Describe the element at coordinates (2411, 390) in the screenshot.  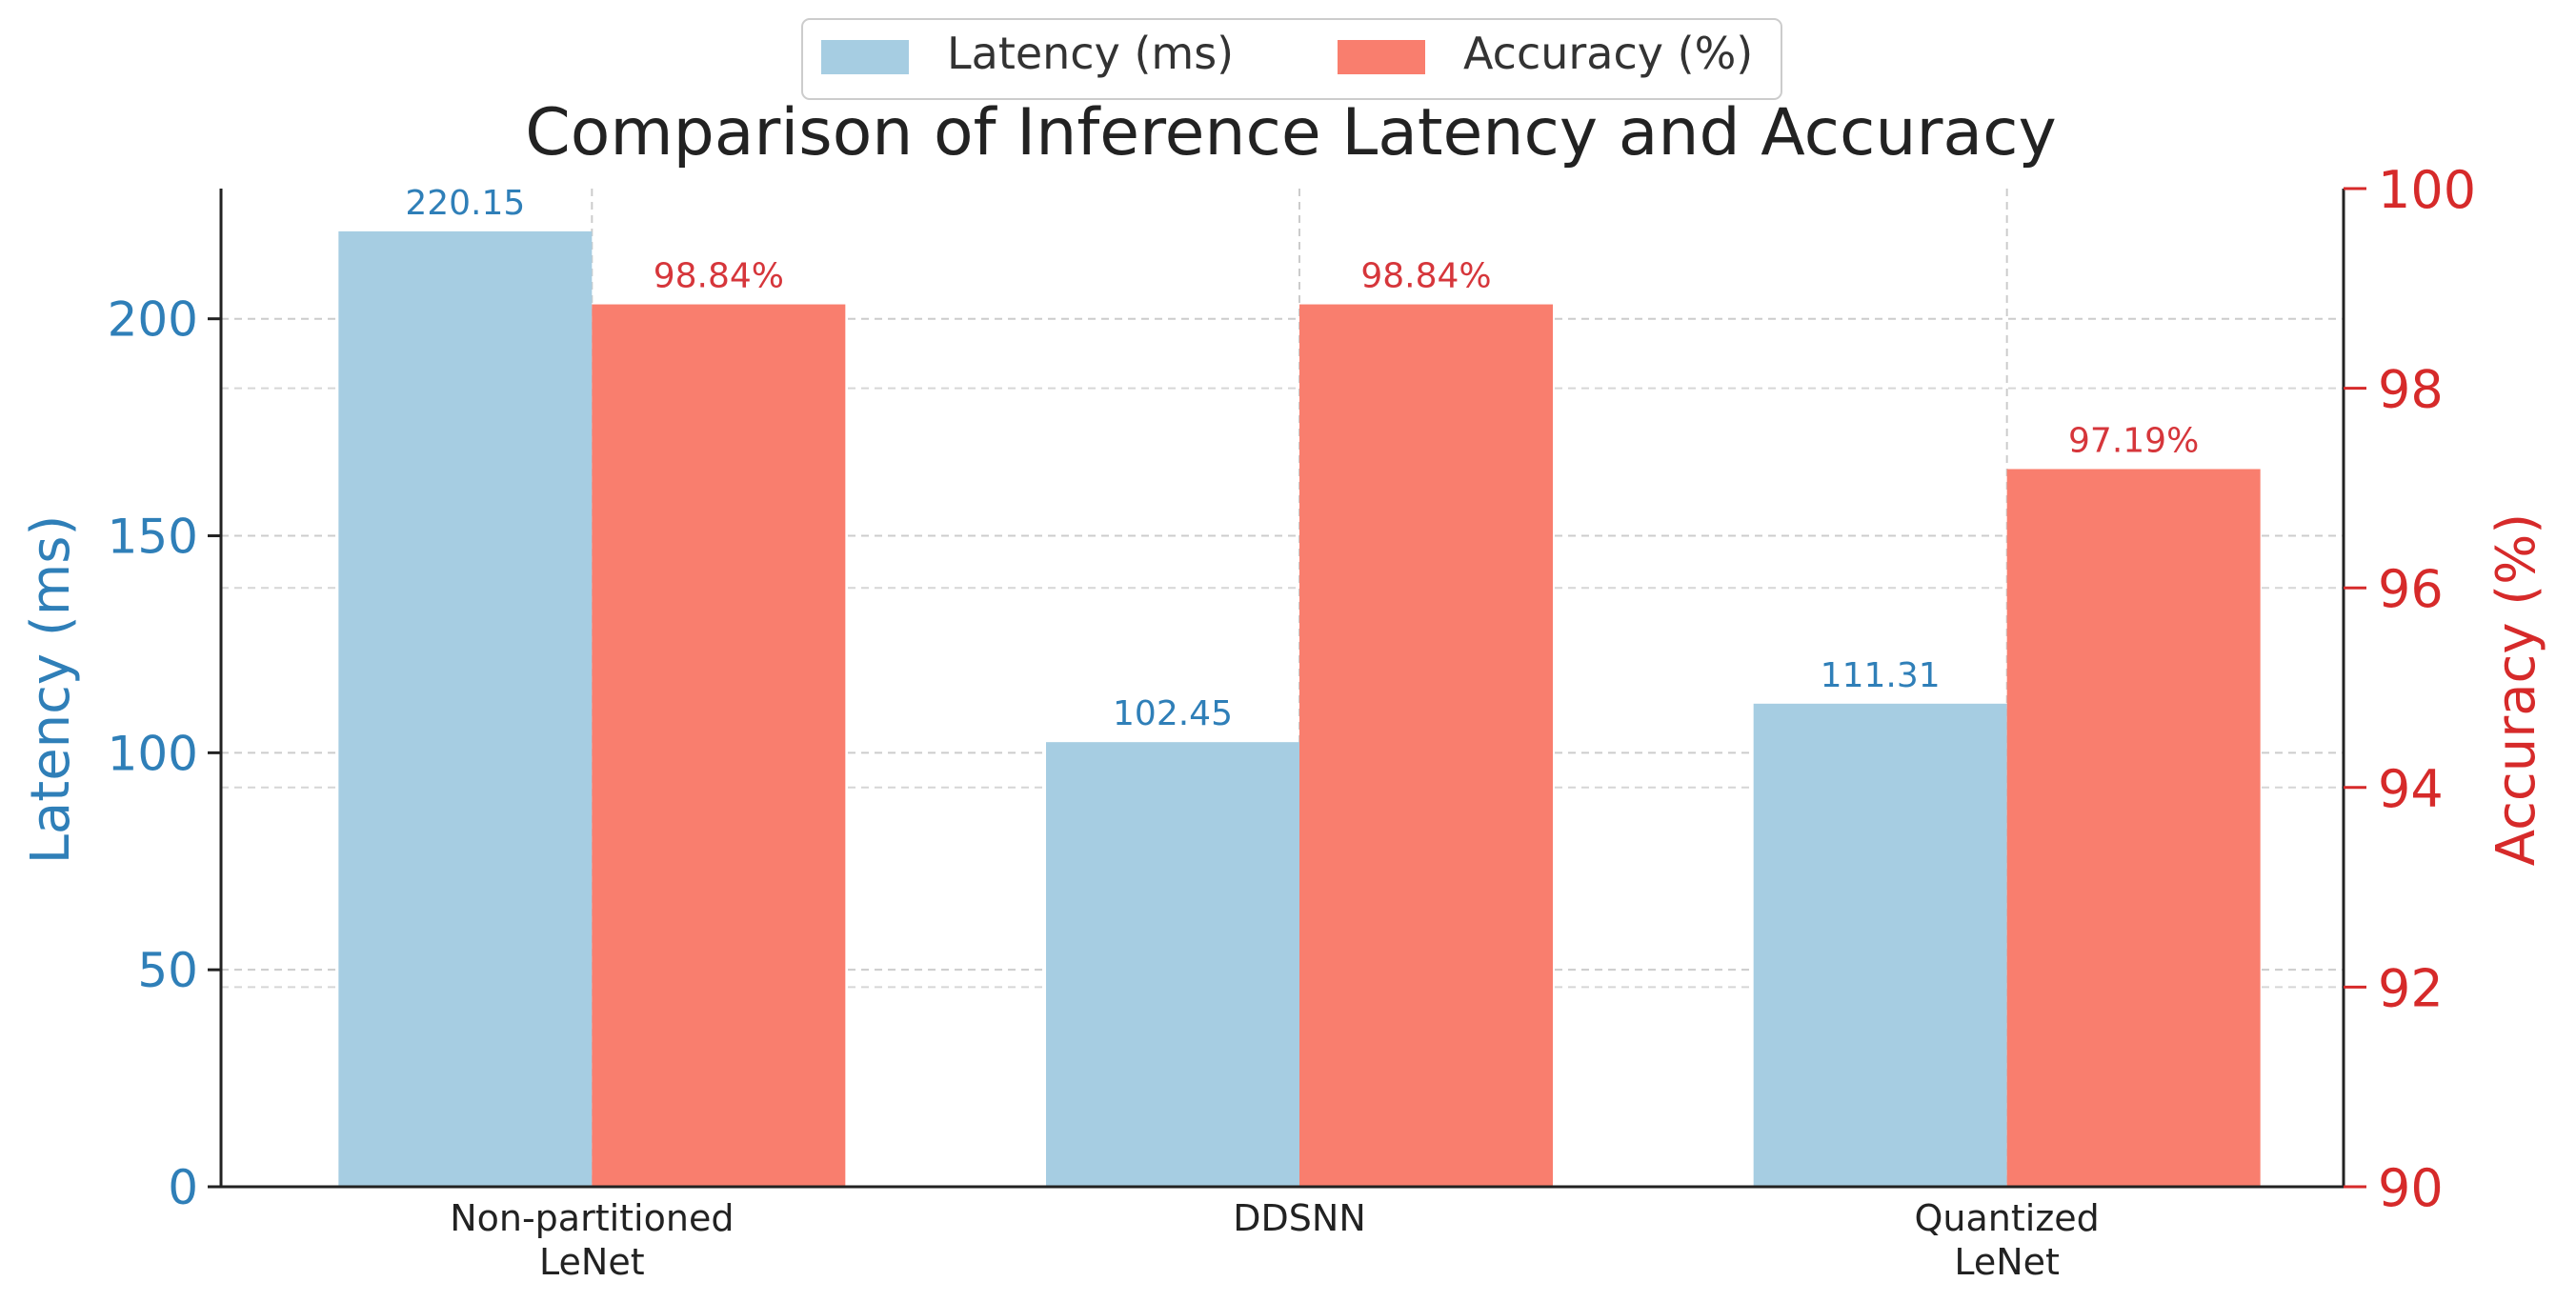
I see `y-right-tick-label: 98` at that location.